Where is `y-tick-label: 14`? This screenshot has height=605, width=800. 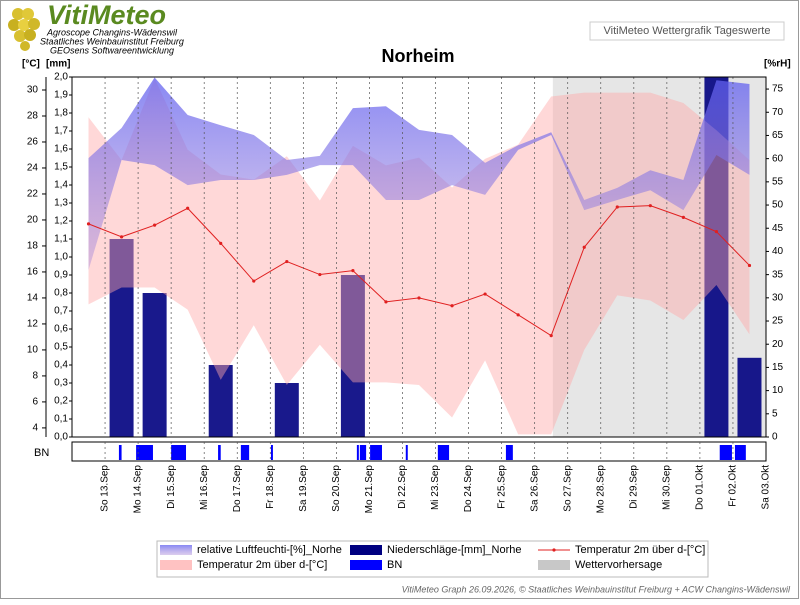 y-tick-label: 14 is located at coordinates (33, 298).